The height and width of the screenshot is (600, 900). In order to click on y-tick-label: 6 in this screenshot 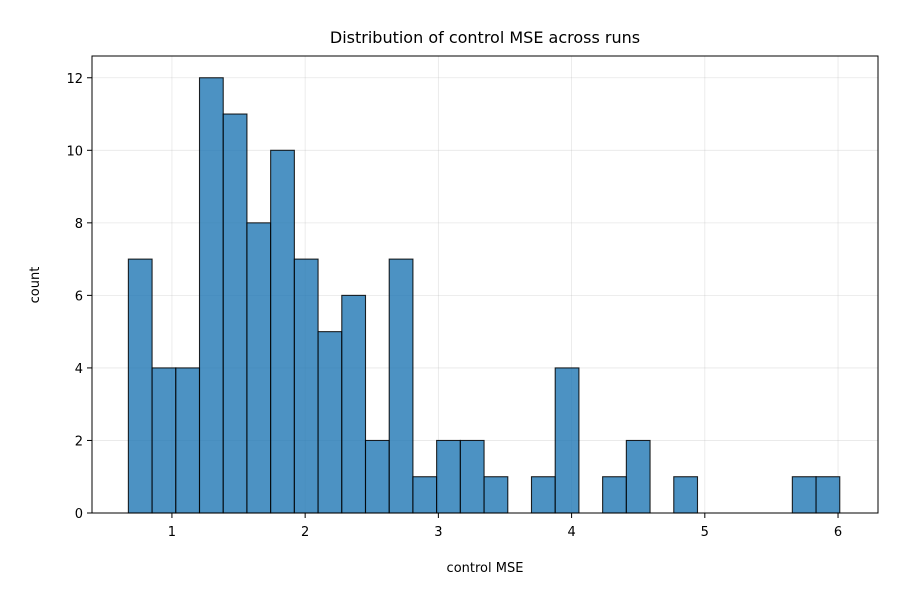, I will do `click(79, 296)`.